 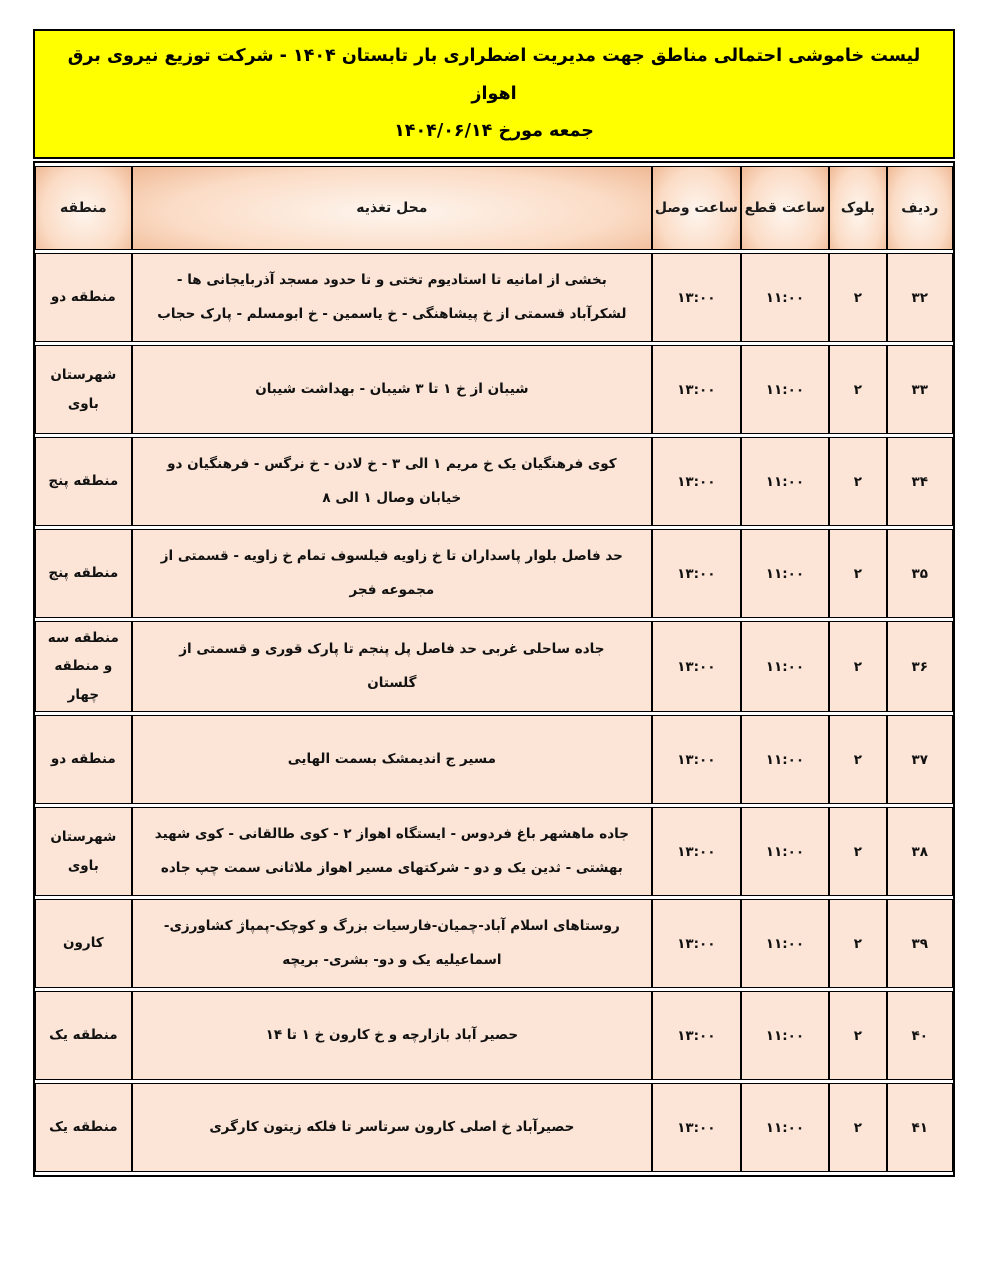 I want to click on cell-region: کارون, so click(x=83, y=944).